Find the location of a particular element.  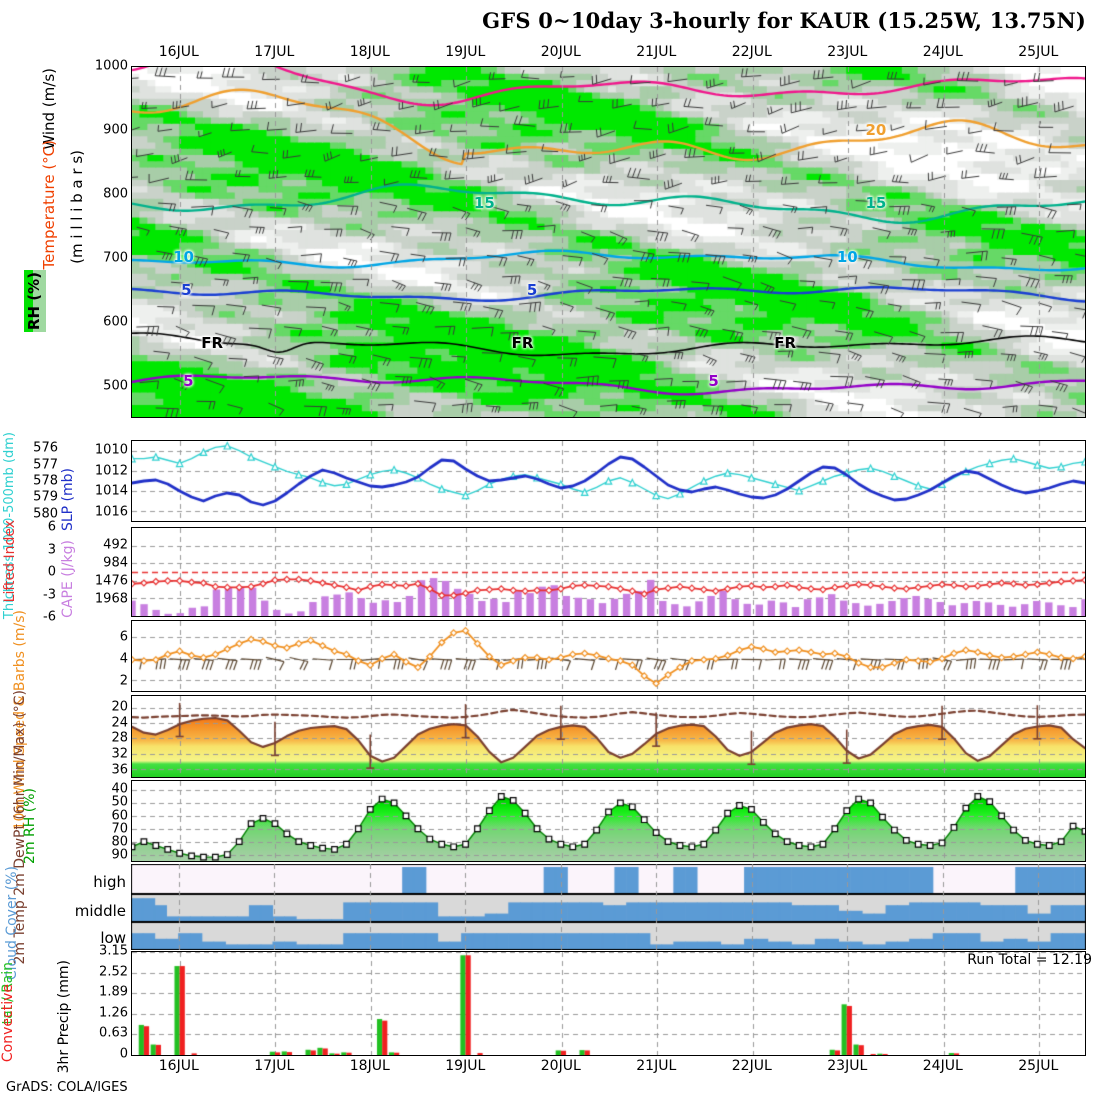

precip-ytick: 3.15 is located at coordinates (113, 951).